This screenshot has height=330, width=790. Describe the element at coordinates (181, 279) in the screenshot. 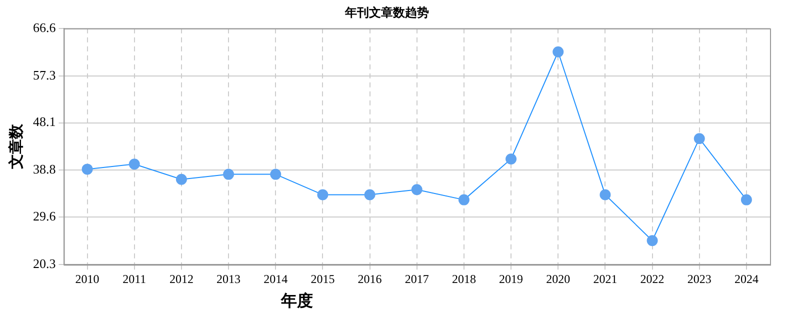

I see `x-tick-label: 2012` at that location.